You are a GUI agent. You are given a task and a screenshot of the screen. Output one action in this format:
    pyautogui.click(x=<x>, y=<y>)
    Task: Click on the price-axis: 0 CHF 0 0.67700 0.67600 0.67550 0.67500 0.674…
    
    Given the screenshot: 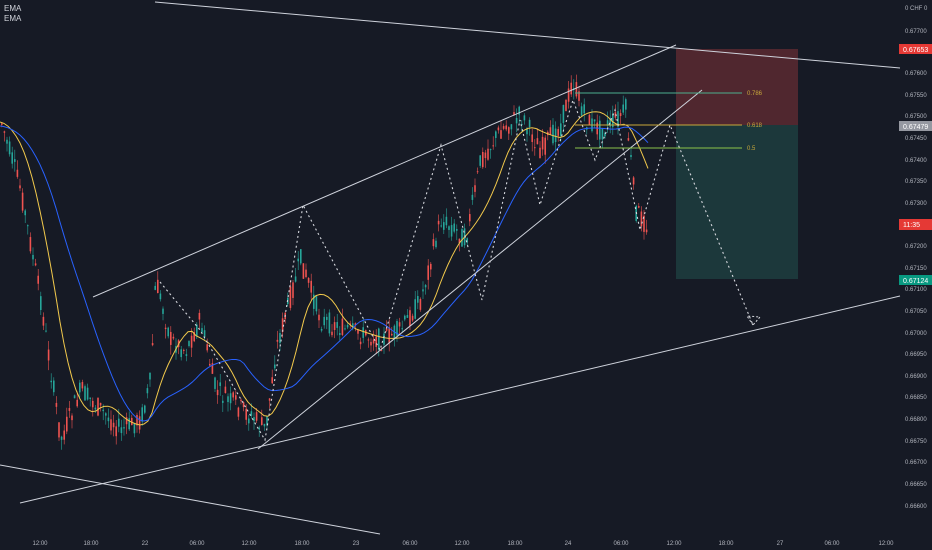 What is the action you would take?
    pyautogui.click(x=916, y=258)
    